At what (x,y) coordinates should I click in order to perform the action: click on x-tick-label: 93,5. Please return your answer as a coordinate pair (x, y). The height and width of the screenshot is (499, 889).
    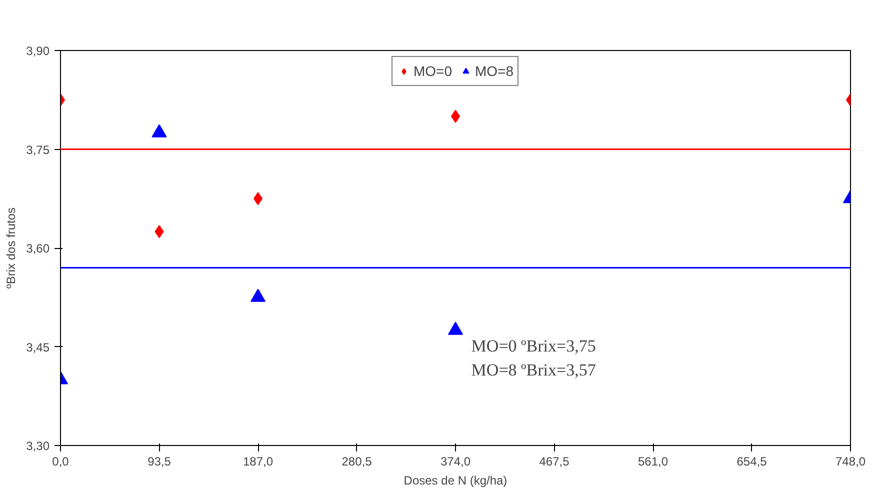
    Looking at the image, I should click on (160, 461).